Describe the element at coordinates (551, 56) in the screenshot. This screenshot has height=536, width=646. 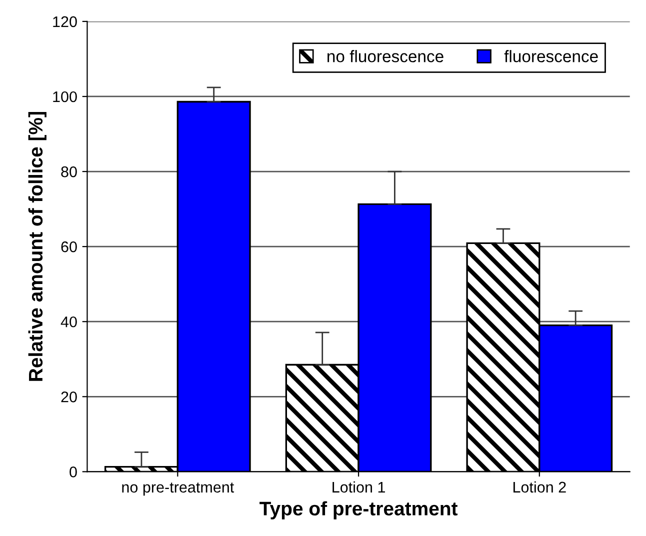
I see `legend-label: fluorescence` at that location.